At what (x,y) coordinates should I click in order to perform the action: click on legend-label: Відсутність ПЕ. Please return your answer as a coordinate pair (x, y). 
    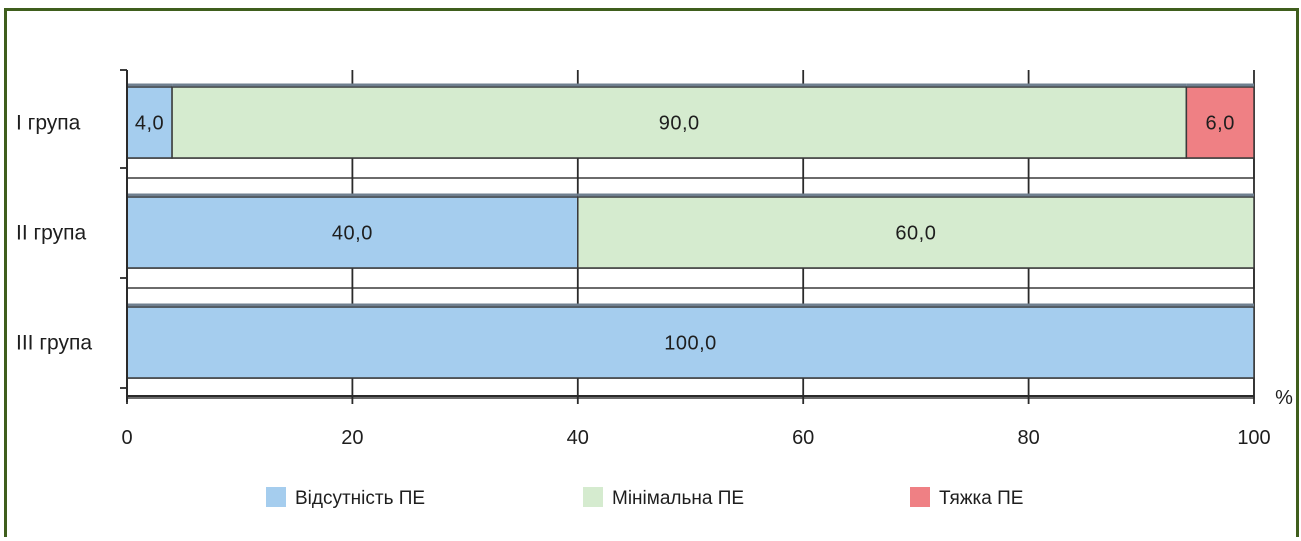
    Looking at the image, I should click on (360, 498).